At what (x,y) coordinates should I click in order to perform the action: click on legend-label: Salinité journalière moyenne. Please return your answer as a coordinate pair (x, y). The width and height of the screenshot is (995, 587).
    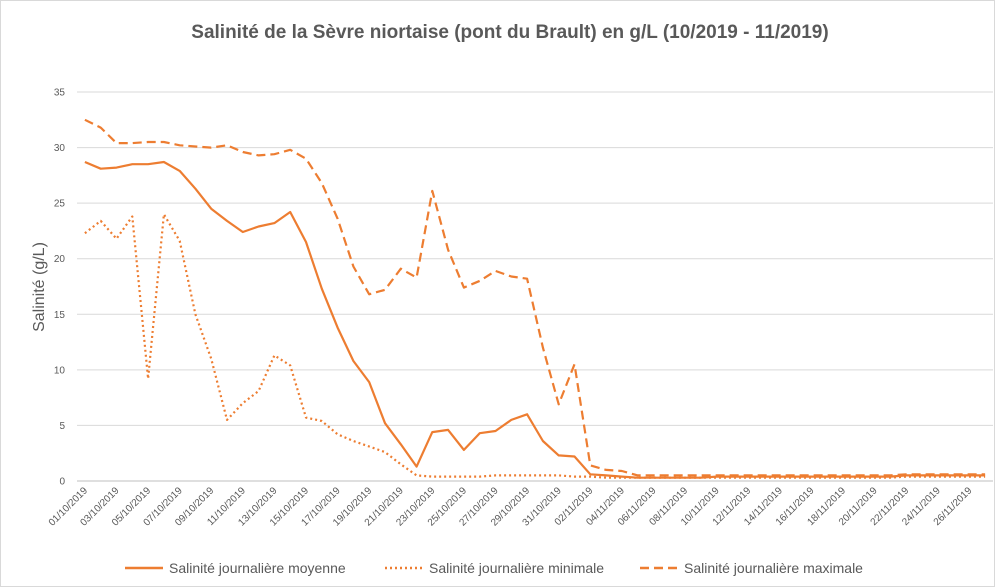
    Looking at the image, I should click on (257, 568).